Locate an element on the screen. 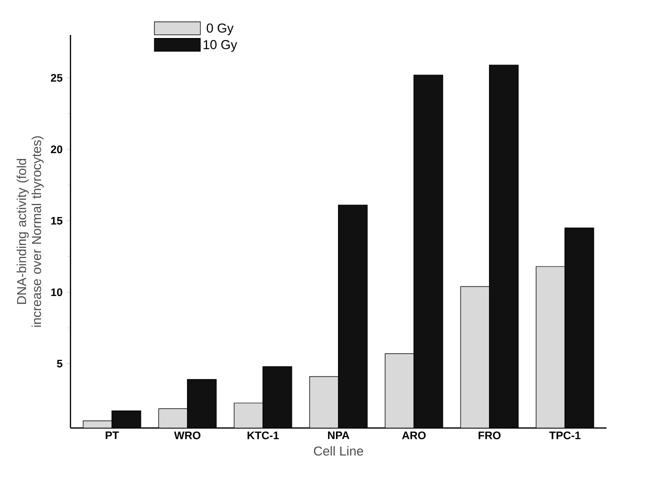  y-tick-label: 20 is located at coordinates (56, 149).